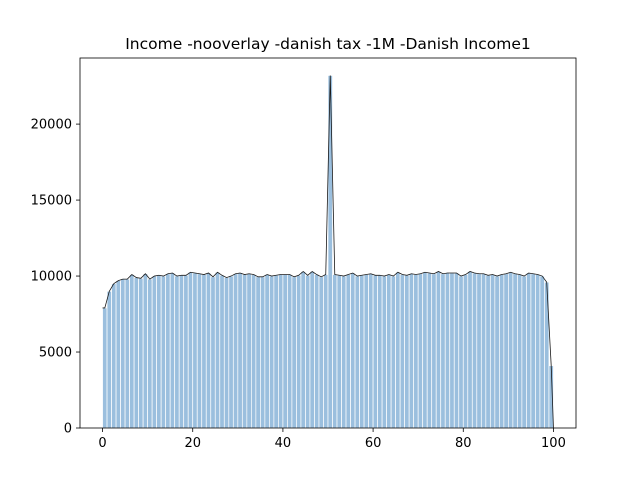 The height and width of the screenshot is (480, 640). Describe the element at coordinates (192, 443) in the screenshot. I see `x-tick-label: 20` at that location.